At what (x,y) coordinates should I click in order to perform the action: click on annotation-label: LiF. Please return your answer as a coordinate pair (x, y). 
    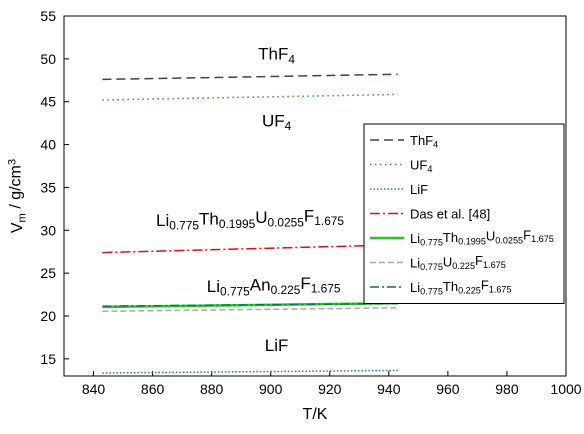
    Looking at the image, I should click on (277, 345).